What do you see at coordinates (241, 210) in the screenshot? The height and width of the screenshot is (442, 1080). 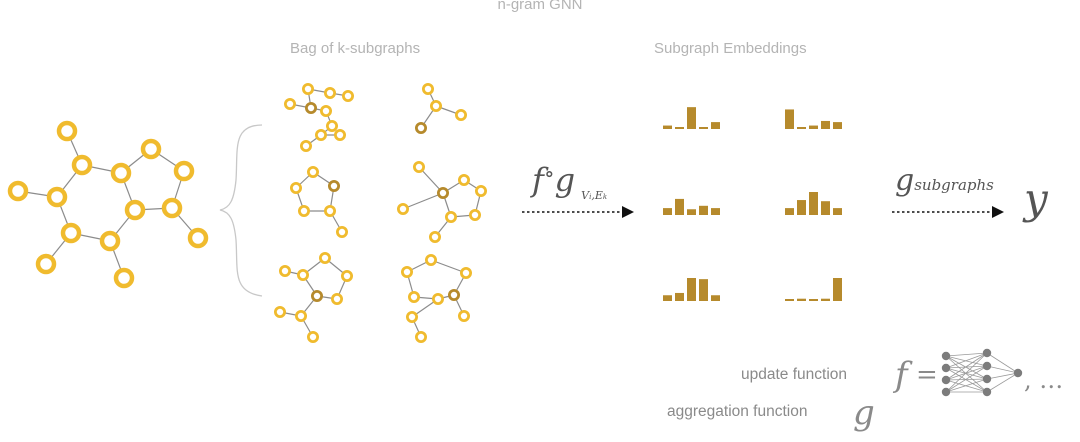 I see `subgraph-bag-brace` at bounding box center [241, 210].